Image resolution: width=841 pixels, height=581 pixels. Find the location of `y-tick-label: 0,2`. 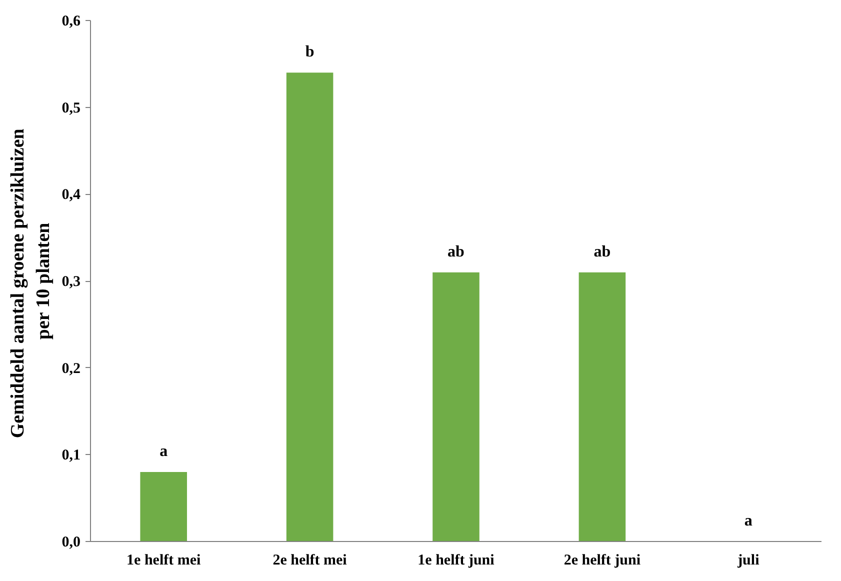

y-tick-label: 0,2 is located at coordinates (71, 368).